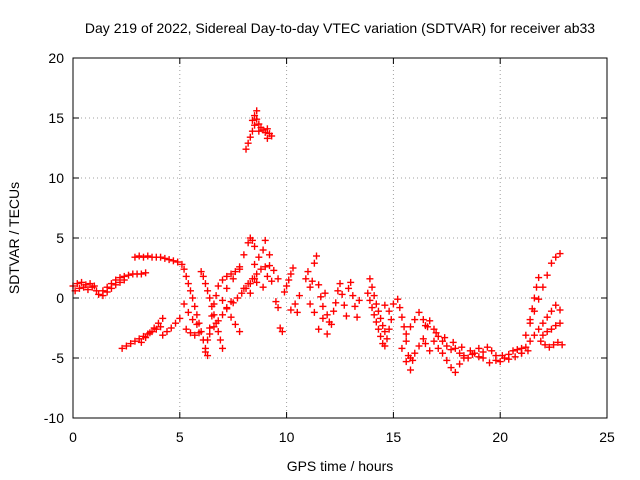 This screenshot has height=480, width=640. What do you see at coordinates (180, 437) in the screenshot?
I see `x-tick-label: 5` at bounding box center [180, 437].